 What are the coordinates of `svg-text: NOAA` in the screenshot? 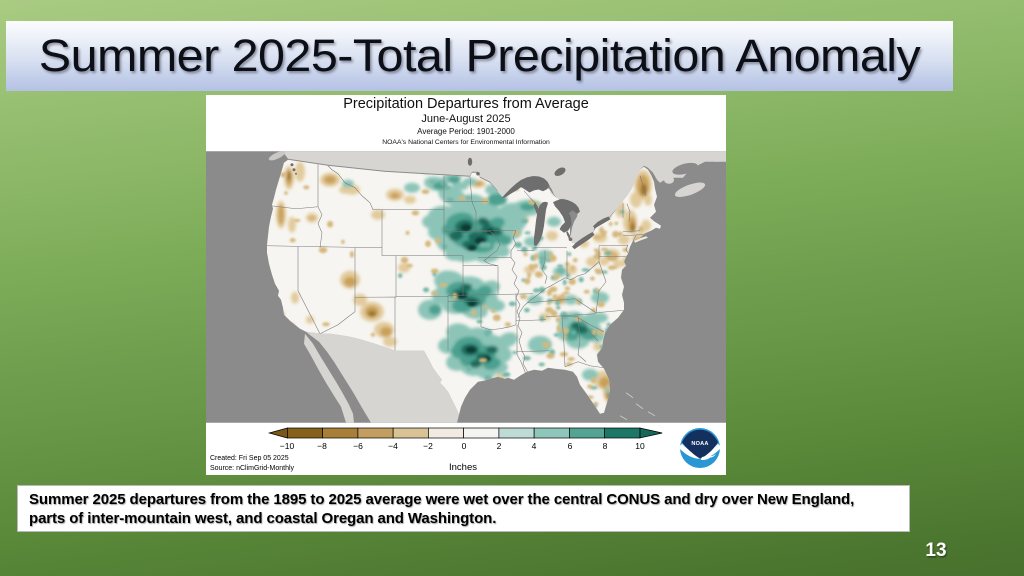 It's located at (699, 444).